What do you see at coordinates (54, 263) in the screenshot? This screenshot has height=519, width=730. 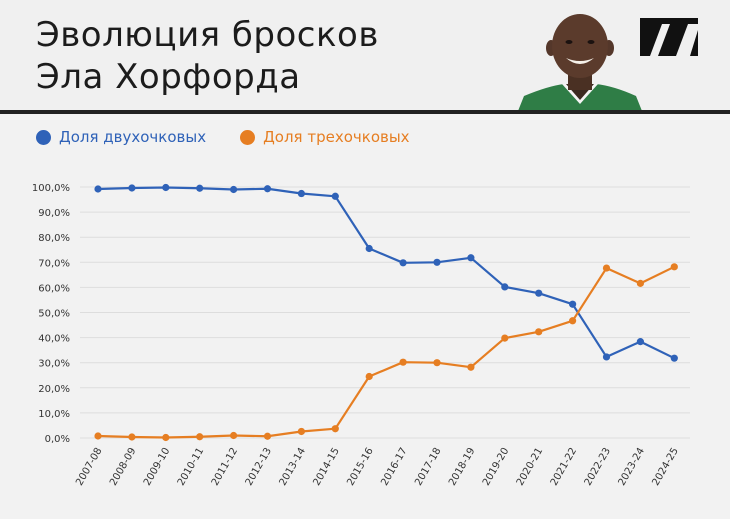 I see `y-tick-label: 70,0%` at bounding box center [54, 263].